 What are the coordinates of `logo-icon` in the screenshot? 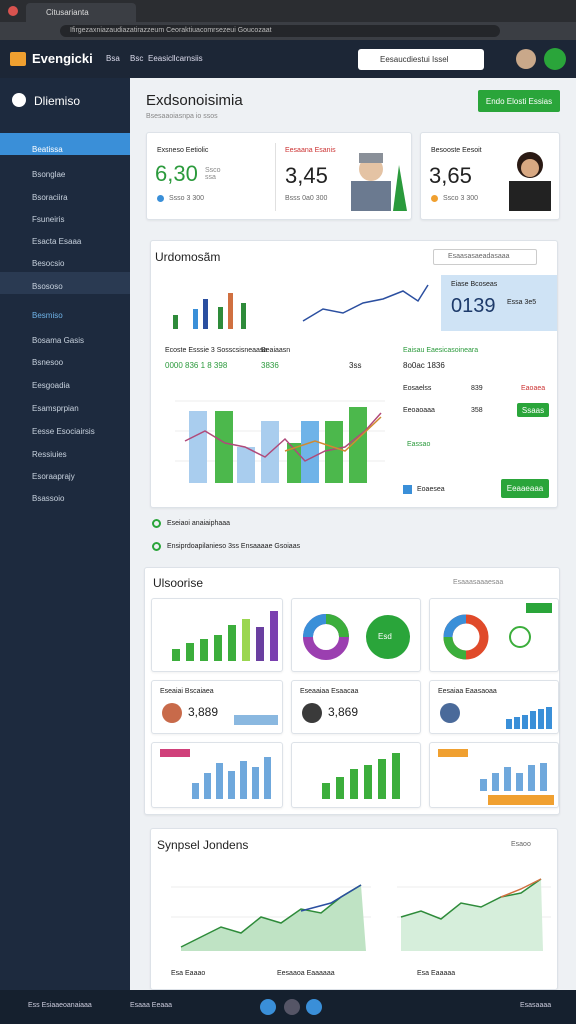 It's located at (18, 59).